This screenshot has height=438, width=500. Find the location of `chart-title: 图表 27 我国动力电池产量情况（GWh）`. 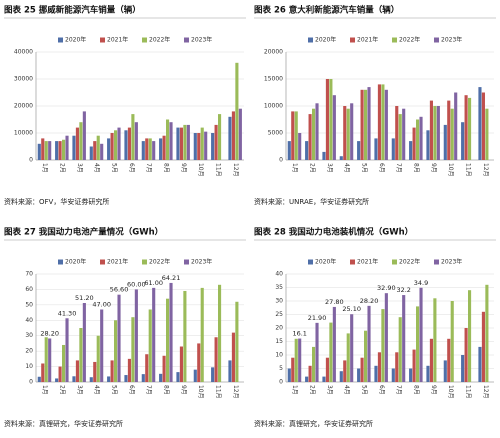

chart-title: 图表 27 我国动力电池产量情况（GWh） is located at coordinates (83, 232).